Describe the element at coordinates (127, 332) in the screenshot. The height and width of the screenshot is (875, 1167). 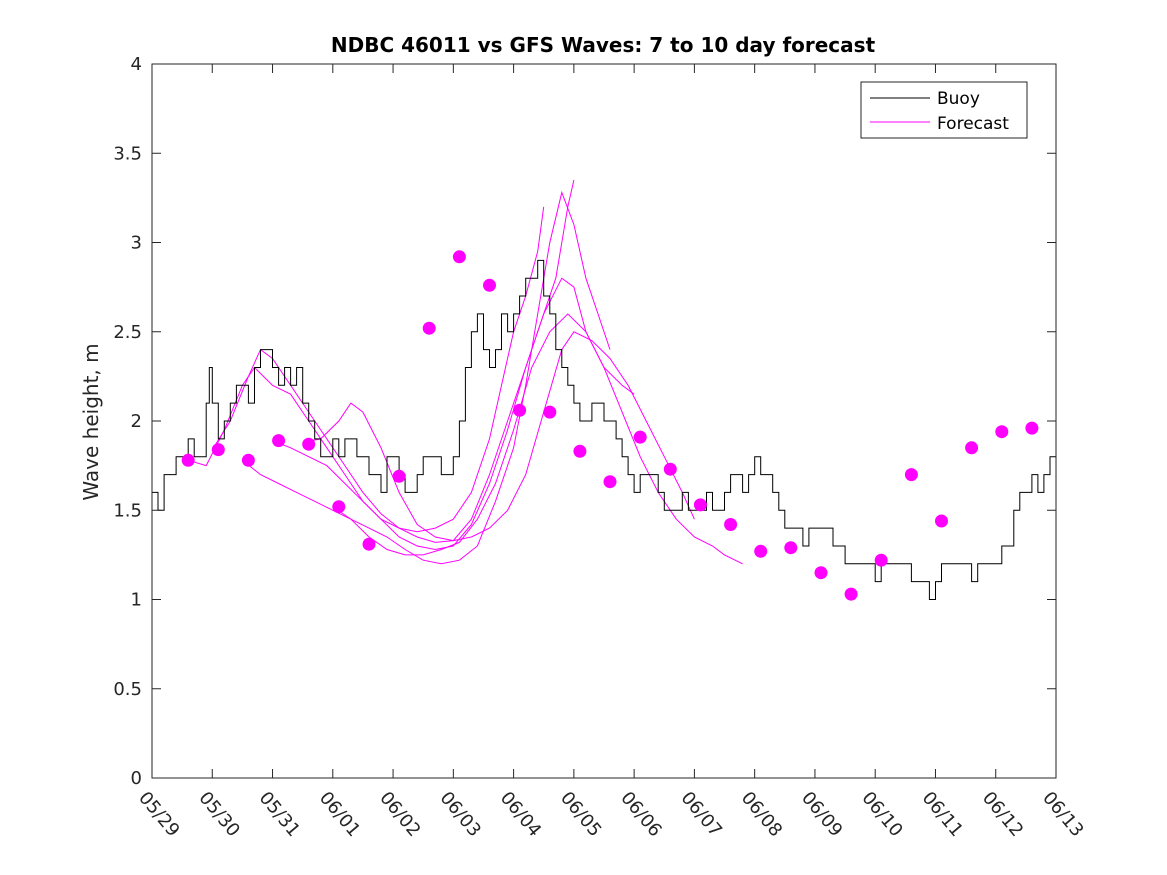
I see `y-tick-label: 2.5` at that location.